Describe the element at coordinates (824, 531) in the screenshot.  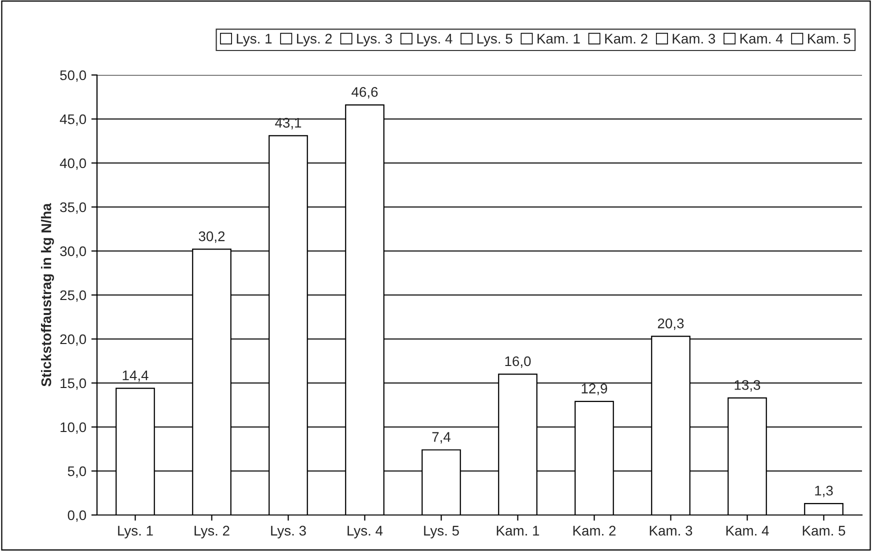
I see `x-tick-label: Kam. 5` at that location.